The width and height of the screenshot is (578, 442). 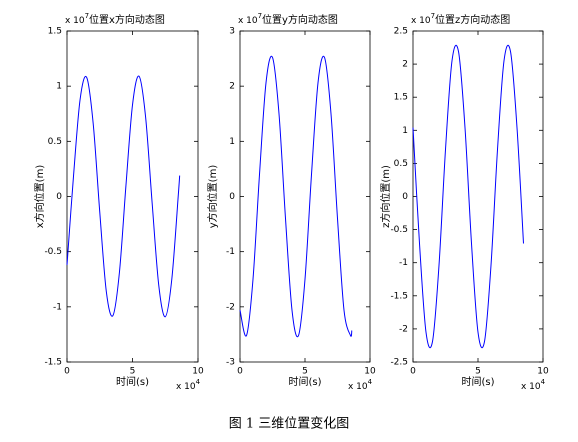 What do you see at coordinates (232, 32) in the screenshot?
I see `y-tick-label: 3` at bounding box center [232, 32].